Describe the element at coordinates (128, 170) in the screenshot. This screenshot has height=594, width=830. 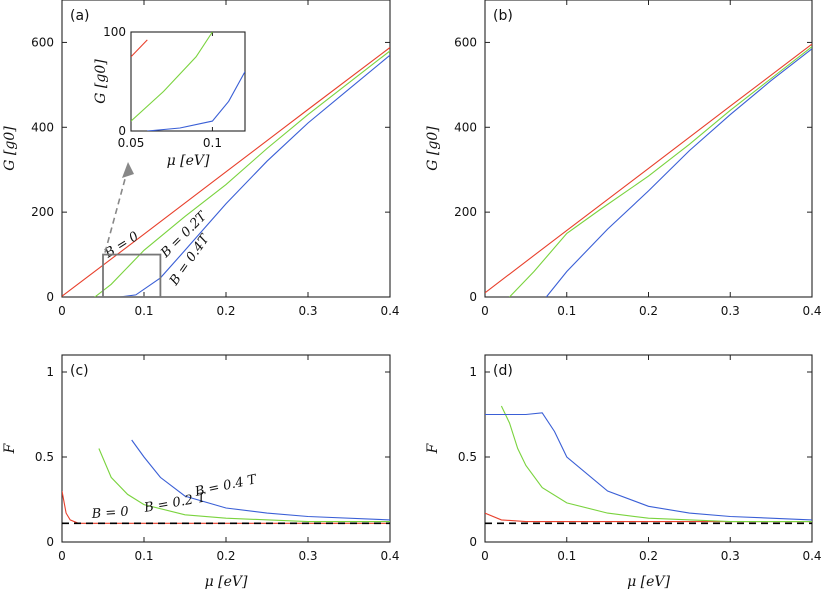
I see `zoom-arrowhead` at that location.